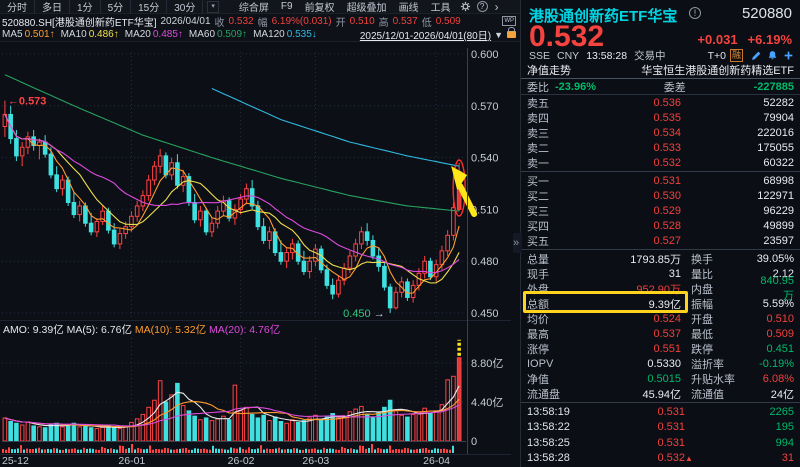 This screenshot has height=467, width=800. What do you see at coordinates (538, 87) in the screenshot?
I see `weibi-label: 委比` at bounding box center [538, 87].